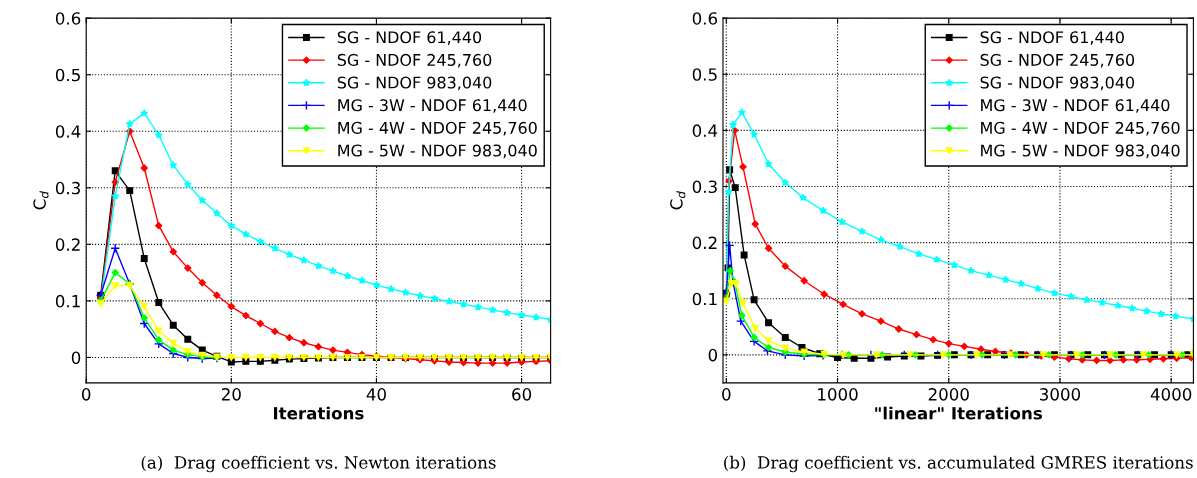  What do you see at coordinates (838, 394) in the screenshot?
I see `x-tick-label: 1000` at bounding box center [838, 394].